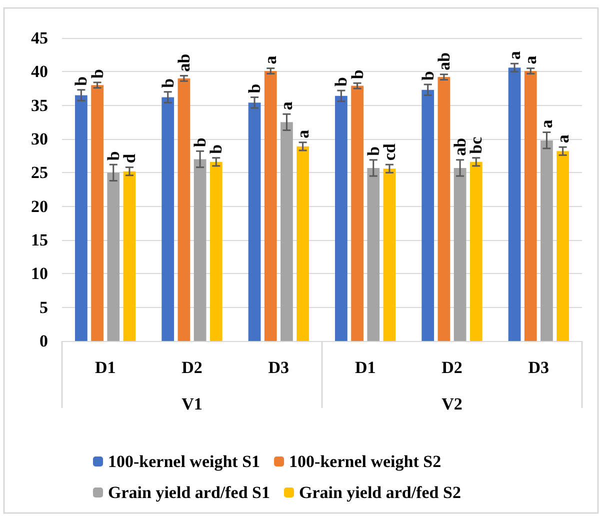 This screenshot has height=518, width=604. What do you see at coordinates (39, 139) in the screenshot?
I see `y-tick-label: 30` at bounding box center [39, 139].